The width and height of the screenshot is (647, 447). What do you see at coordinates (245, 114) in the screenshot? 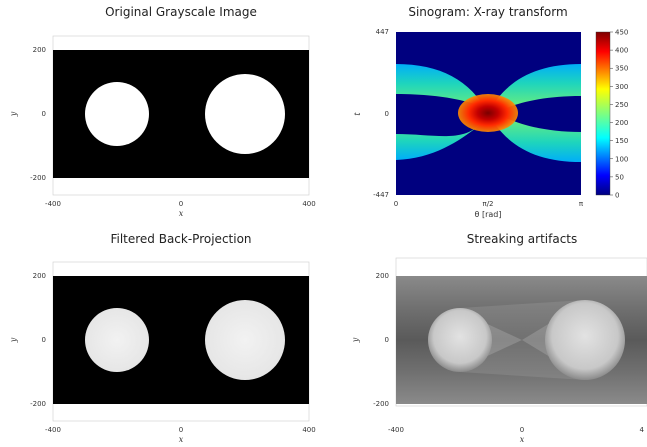
I see `panel-original-disk-right` at bounding box center [245, 114].